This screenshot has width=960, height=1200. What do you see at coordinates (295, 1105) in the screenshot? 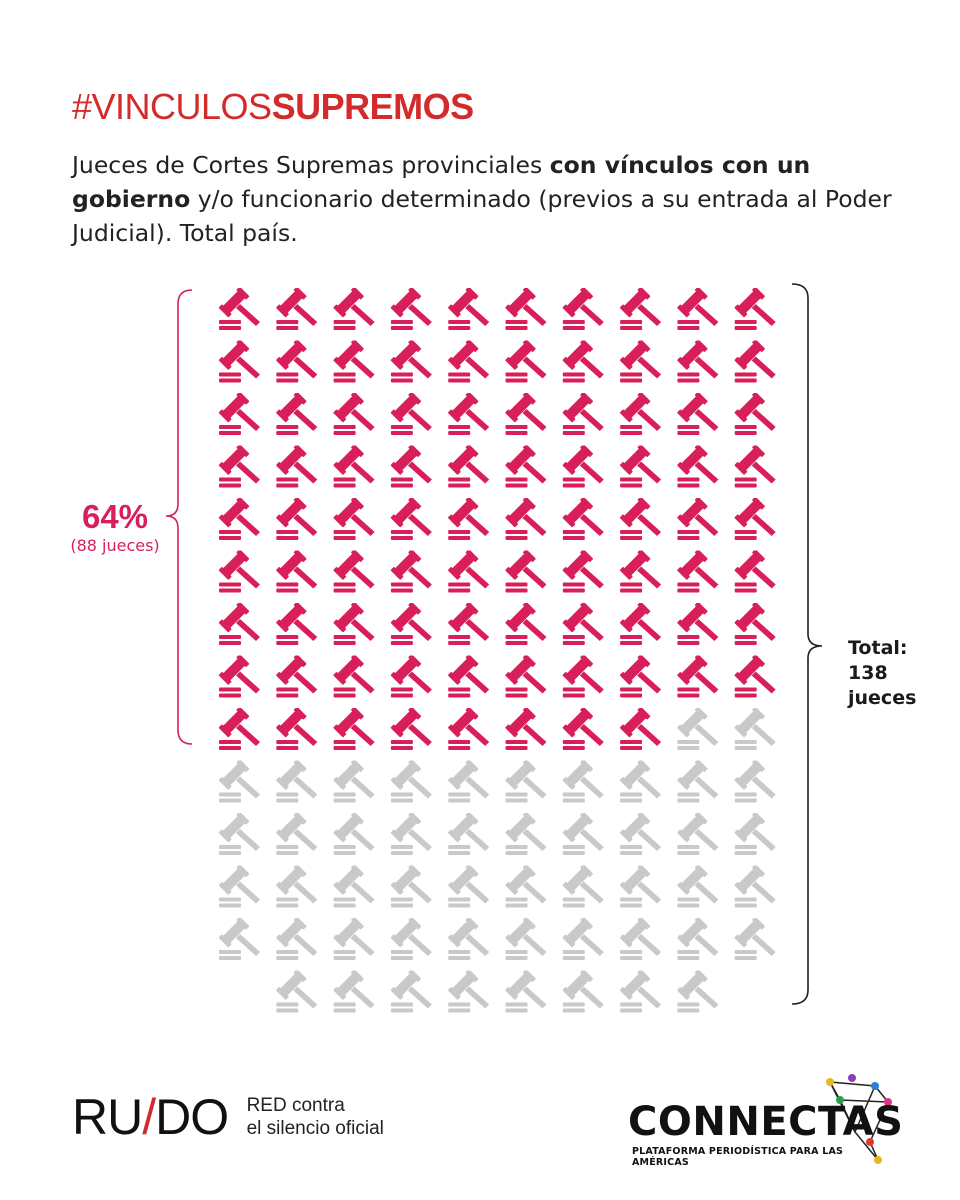
I see `ruido-tag-line1: RED contra` at bounding box center [295, 1105].